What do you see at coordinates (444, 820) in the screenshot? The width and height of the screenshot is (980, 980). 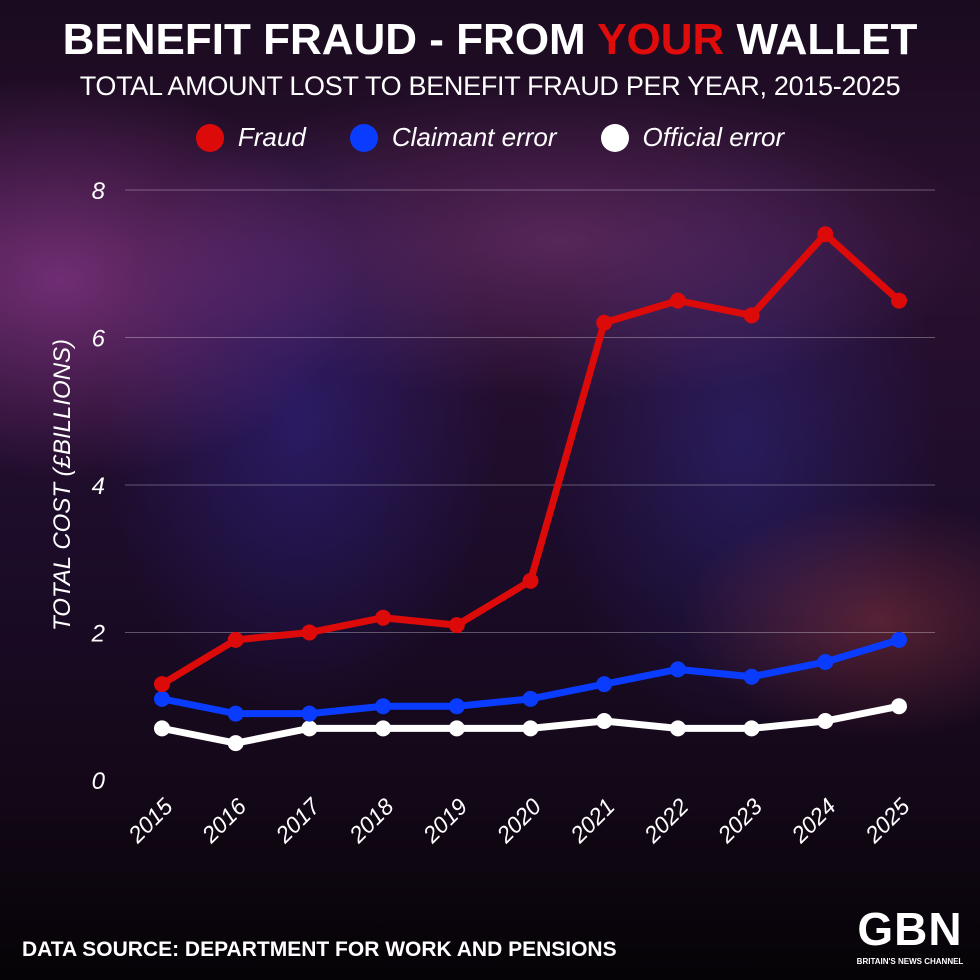 I see `x-tick-label: 2019` at bounding box center [444, 820].